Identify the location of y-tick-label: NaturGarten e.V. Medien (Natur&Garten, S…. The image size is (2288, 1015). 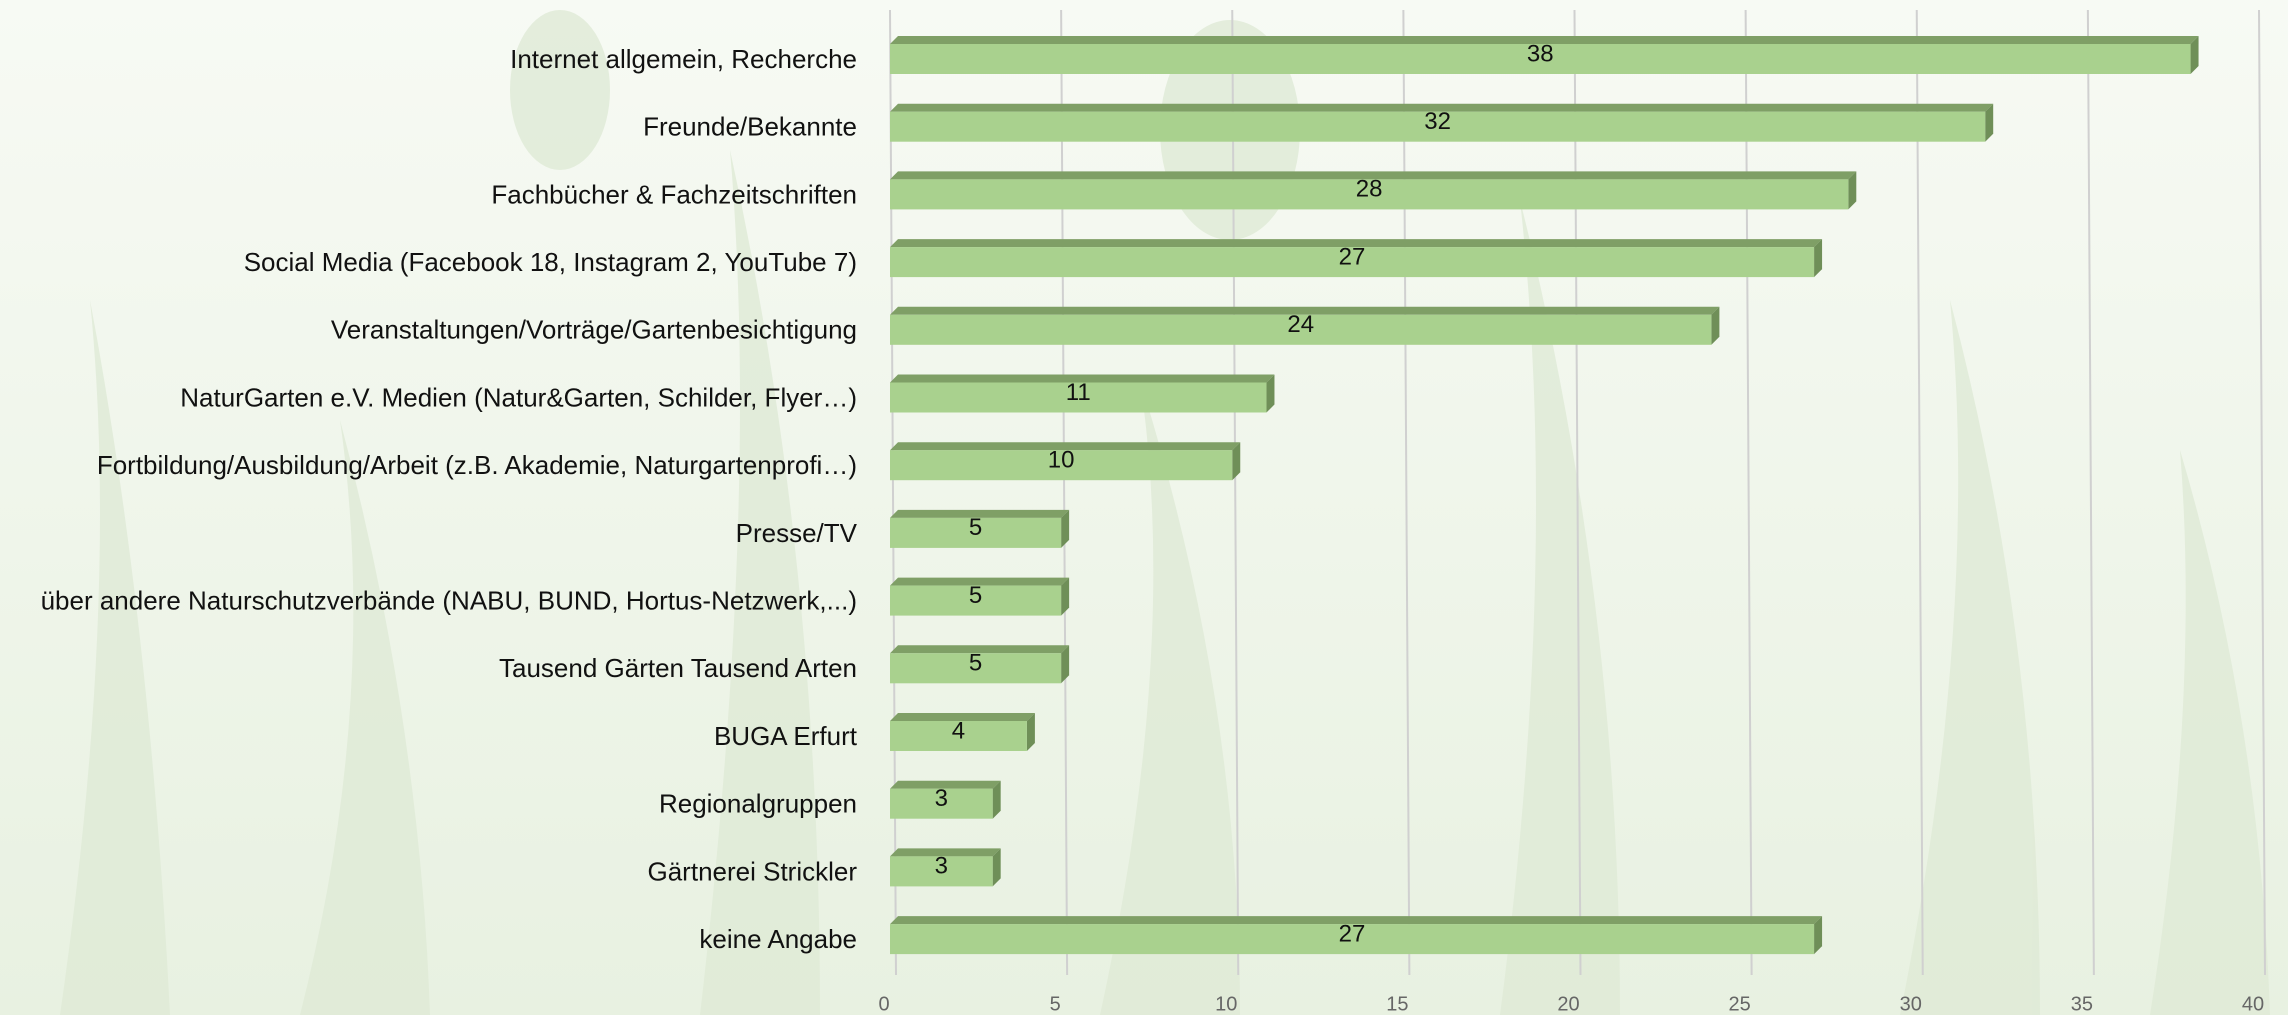
(518, 397).